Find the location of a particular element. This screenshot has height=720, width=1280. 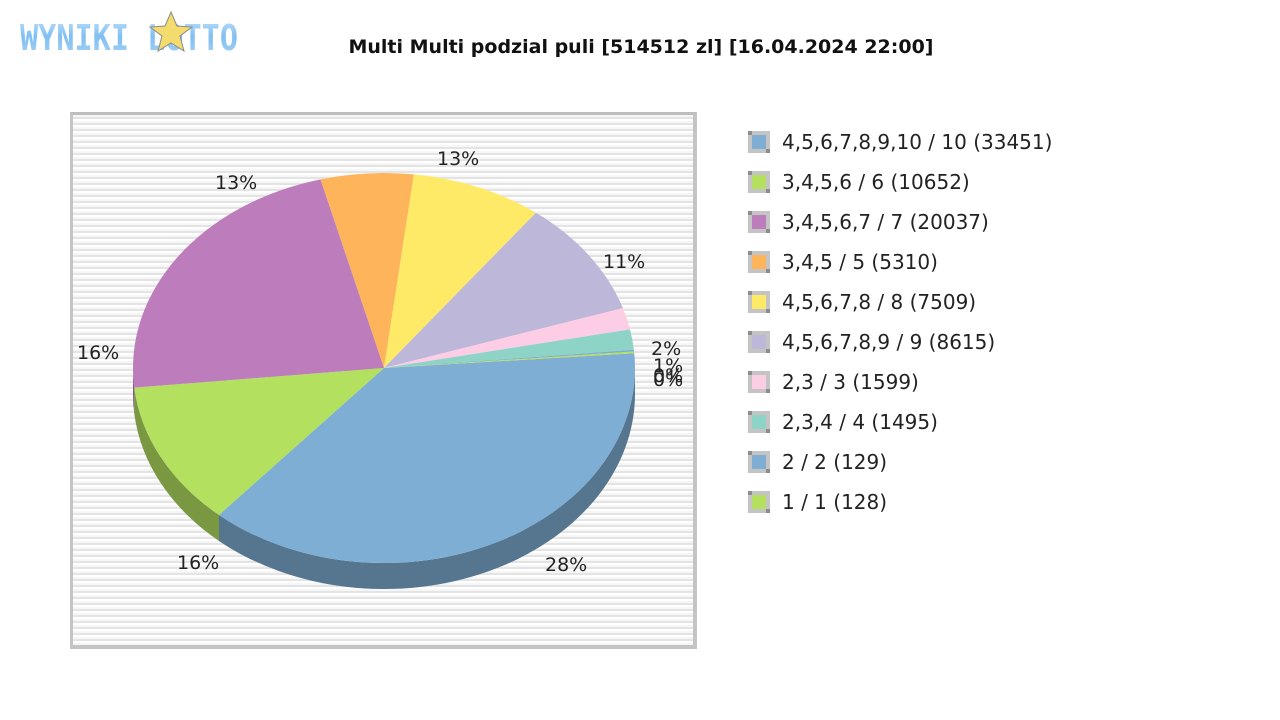

legend-item: 4,5,6,7,8,9,10 / 10 (33451) is located at coordinates (900, 142).